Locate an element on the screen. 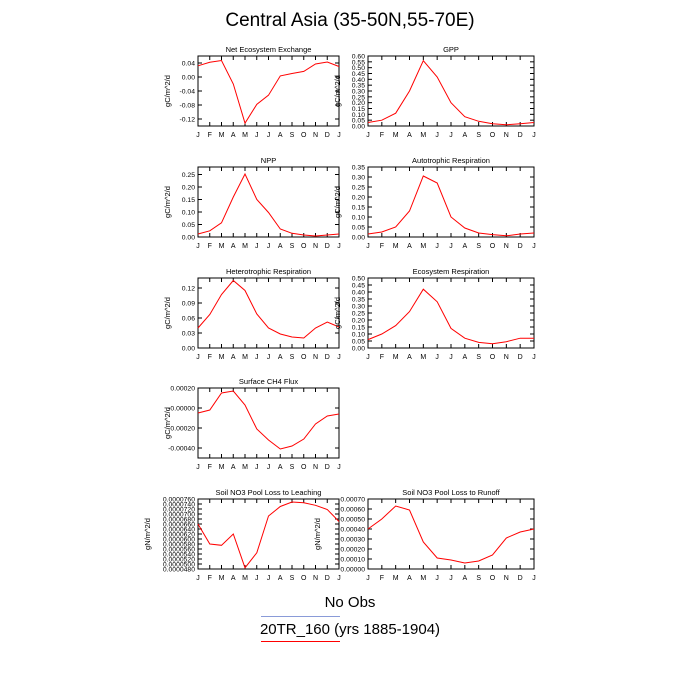  y-tick-label: -0.00020 is located at coordinates (181, 429).